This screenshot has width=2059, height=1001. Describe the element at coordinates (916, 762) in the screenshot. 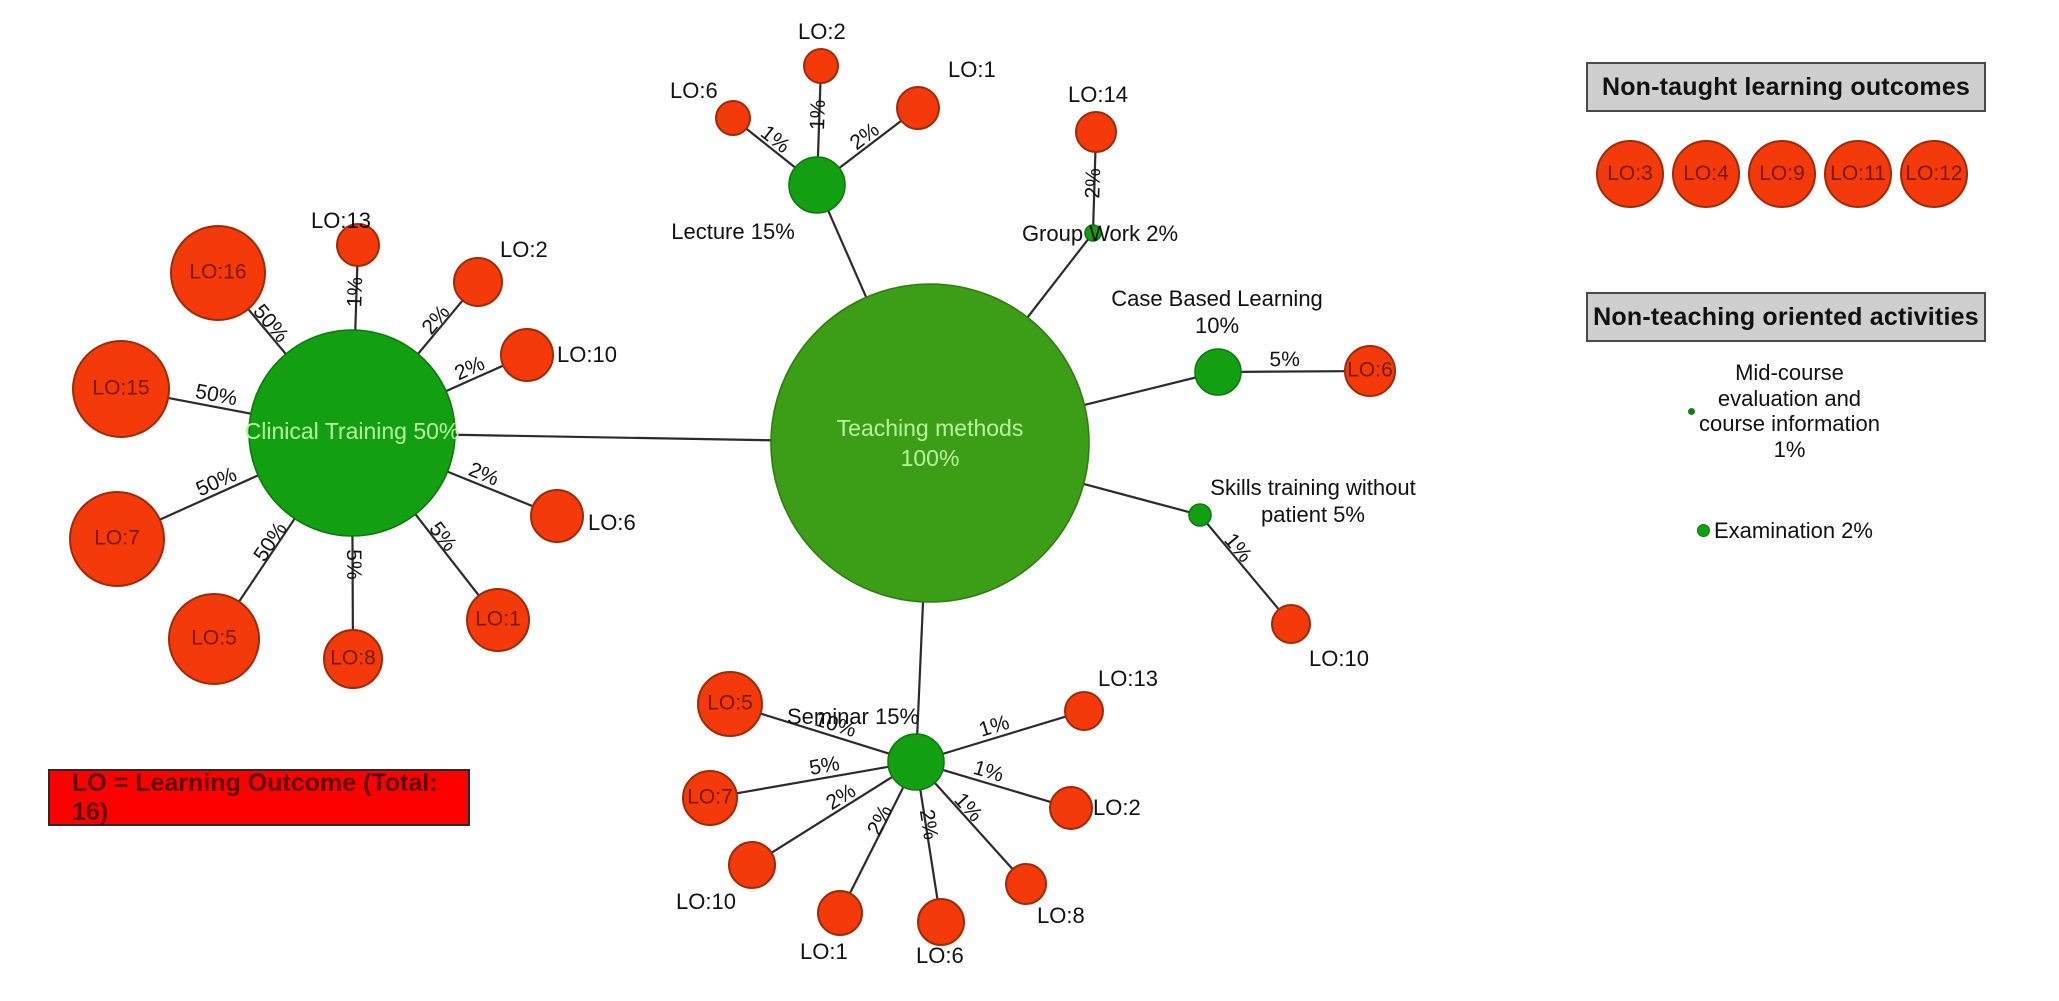

I see `node-seminar` at that location.